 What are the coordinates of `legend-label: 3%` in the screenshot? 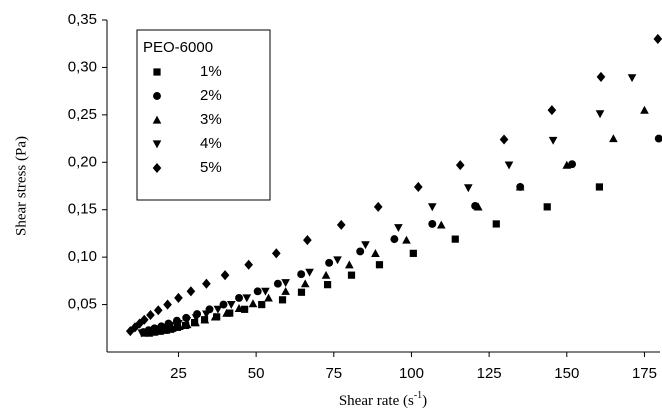 It's located at (211, 119).